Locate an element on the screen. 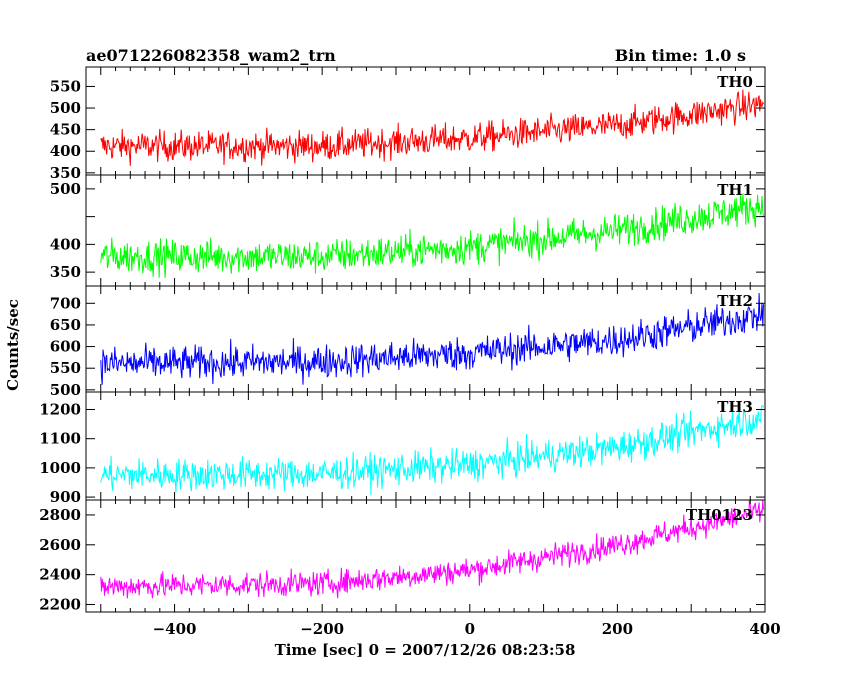 Image resolution: width=850 pixels, height=680 pixels. panel-th3: 900 1000 1100 1200 TH3 is located at coordinates (402, 448).